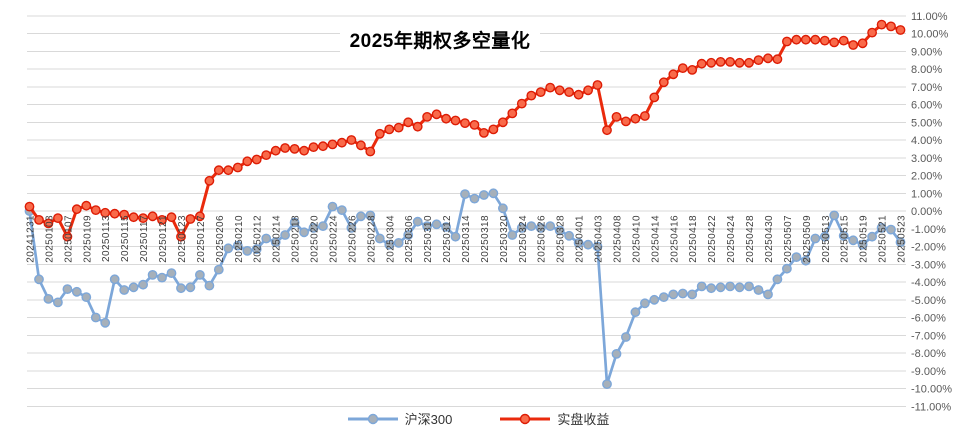 Image resolution: width=955 pixels, height=434 pixels. I want to click on x-axis-tick-label: 20250113, so click(106, 238).